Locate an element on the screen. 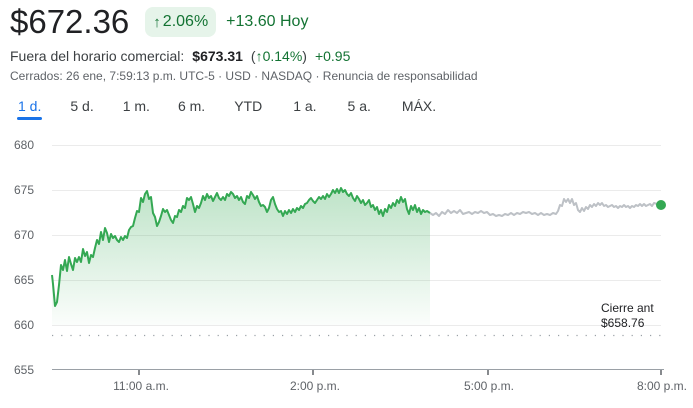 This screenshot has height=408, width=693. x-tick-11am: 11:00 a.m. is located at coordinates (141, 386).